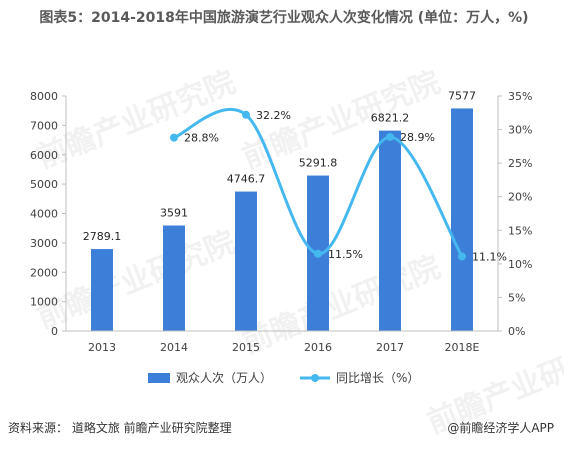 The image size is (564, 450). What do you see at coordinates (44, 155) in the screenshot?
I see `y-axis-left-tick-label: 6000` at bounding box center [44, 155].